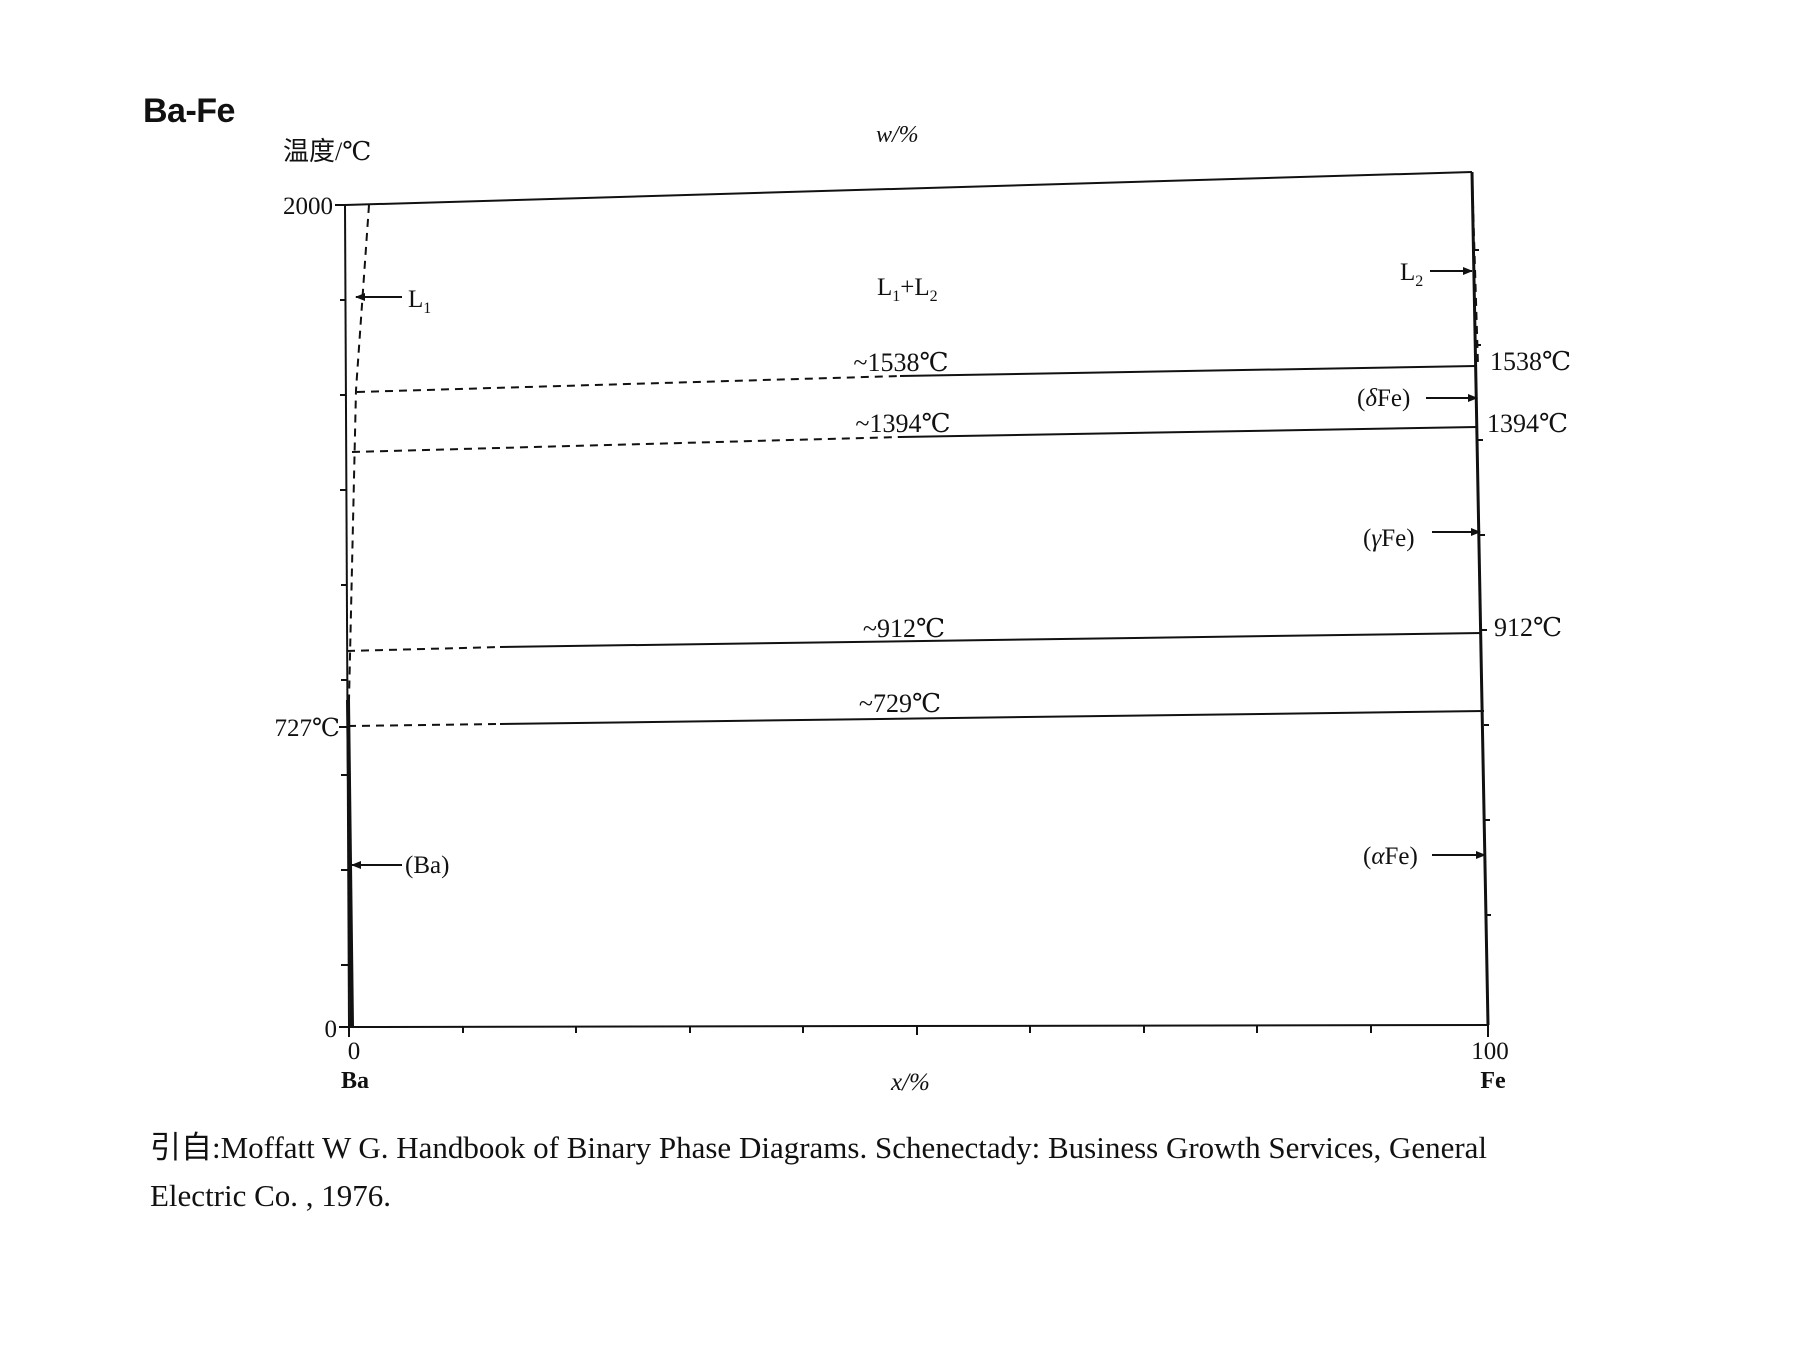 Image resolution: width=1795 pixels, height=1346 pixels. I want to click on x-axis-label: x/%, so click(910, 1082).